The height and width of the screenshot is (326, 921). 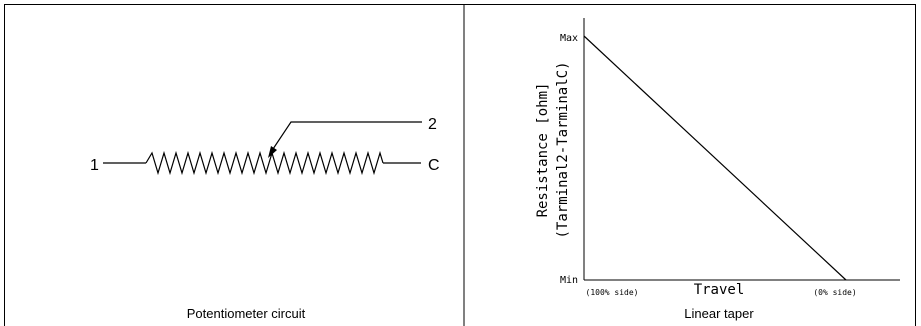 I want to click on x-tick-100-side: (100% side), so click(x=612, y=292).